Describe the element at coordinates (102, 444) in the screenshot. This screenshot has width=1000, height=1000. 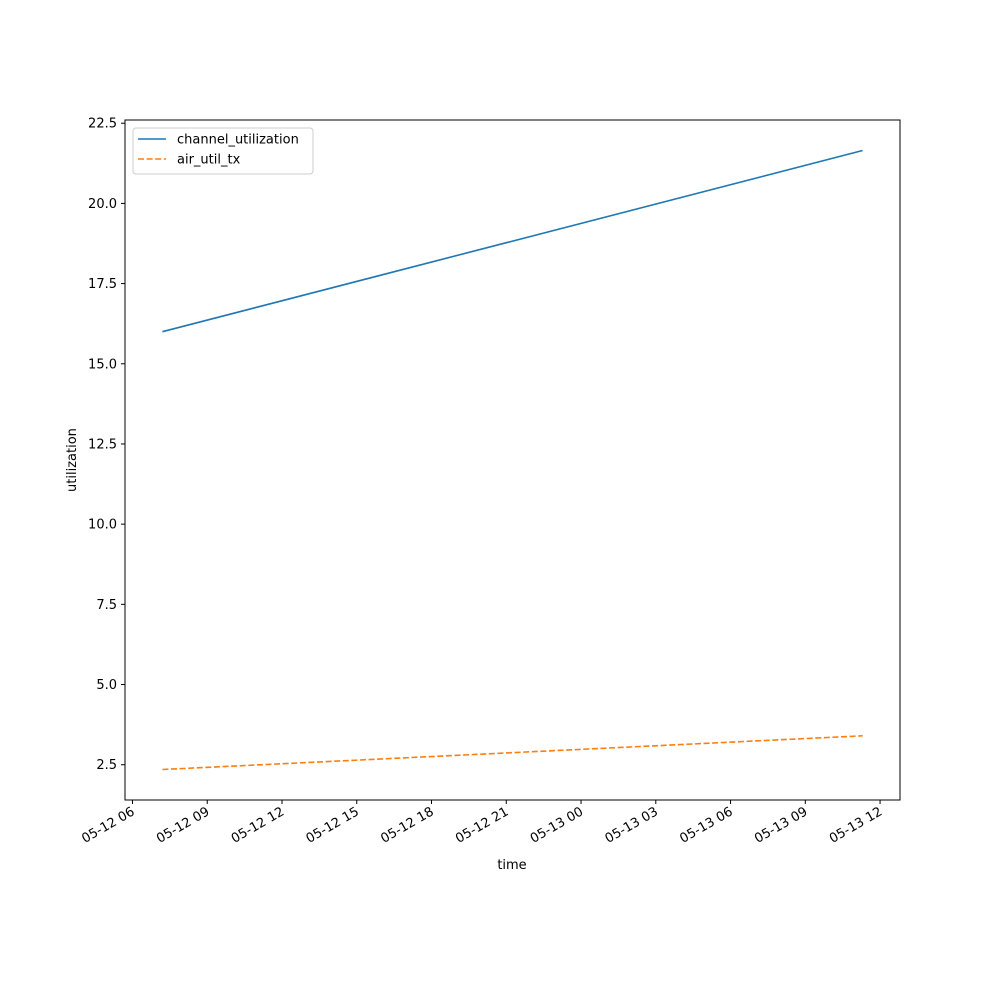
I see `y-tick-label: 12.5` at that location.